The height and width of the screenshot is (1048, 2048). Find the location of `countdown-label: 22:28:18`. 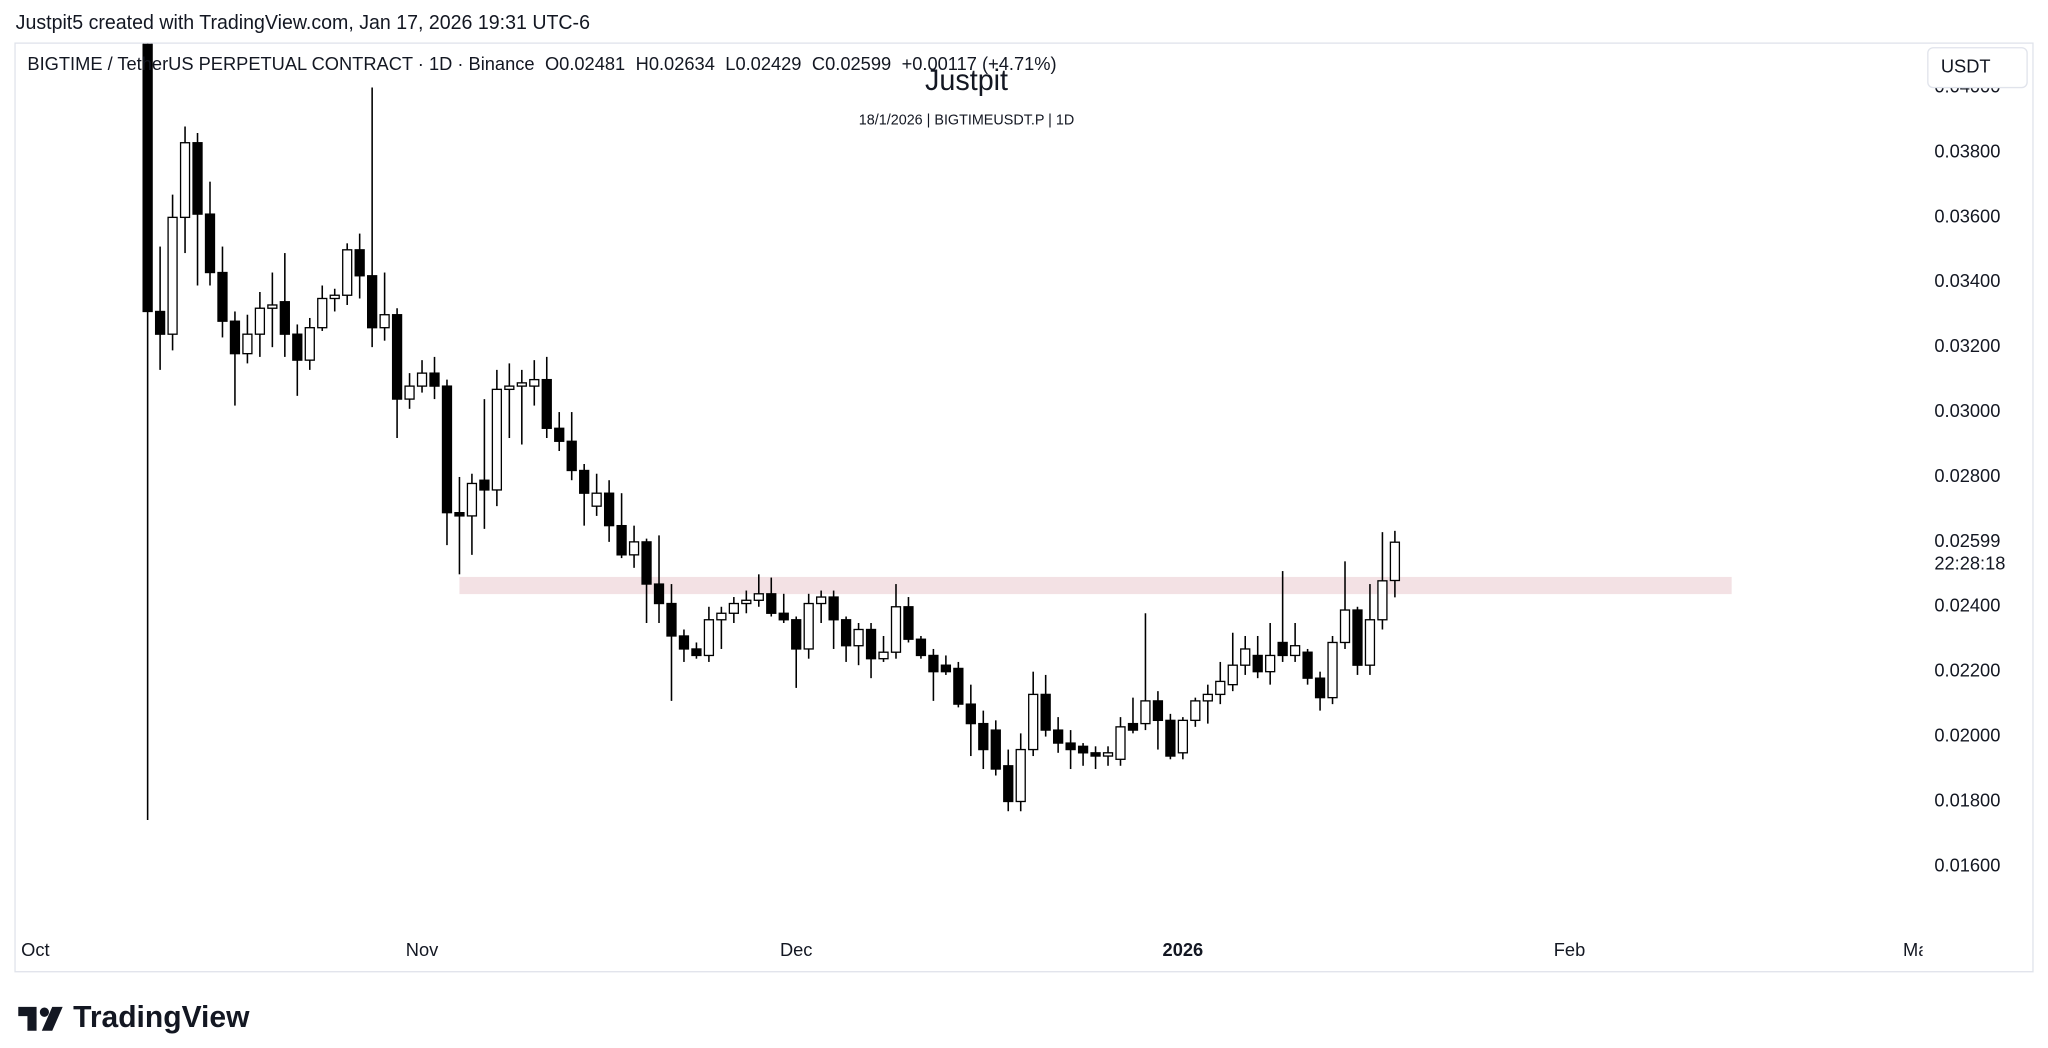

countdown-label: 22:28:18 is located at coordinates (1969, 563).